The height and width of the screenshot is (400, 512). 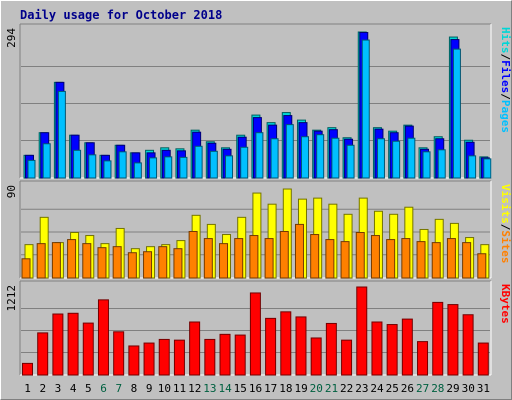 What do you see at coordinates (255, 388) in the screenshot?
I see `x-tick-label: 16` at bounding box center [255, 388].